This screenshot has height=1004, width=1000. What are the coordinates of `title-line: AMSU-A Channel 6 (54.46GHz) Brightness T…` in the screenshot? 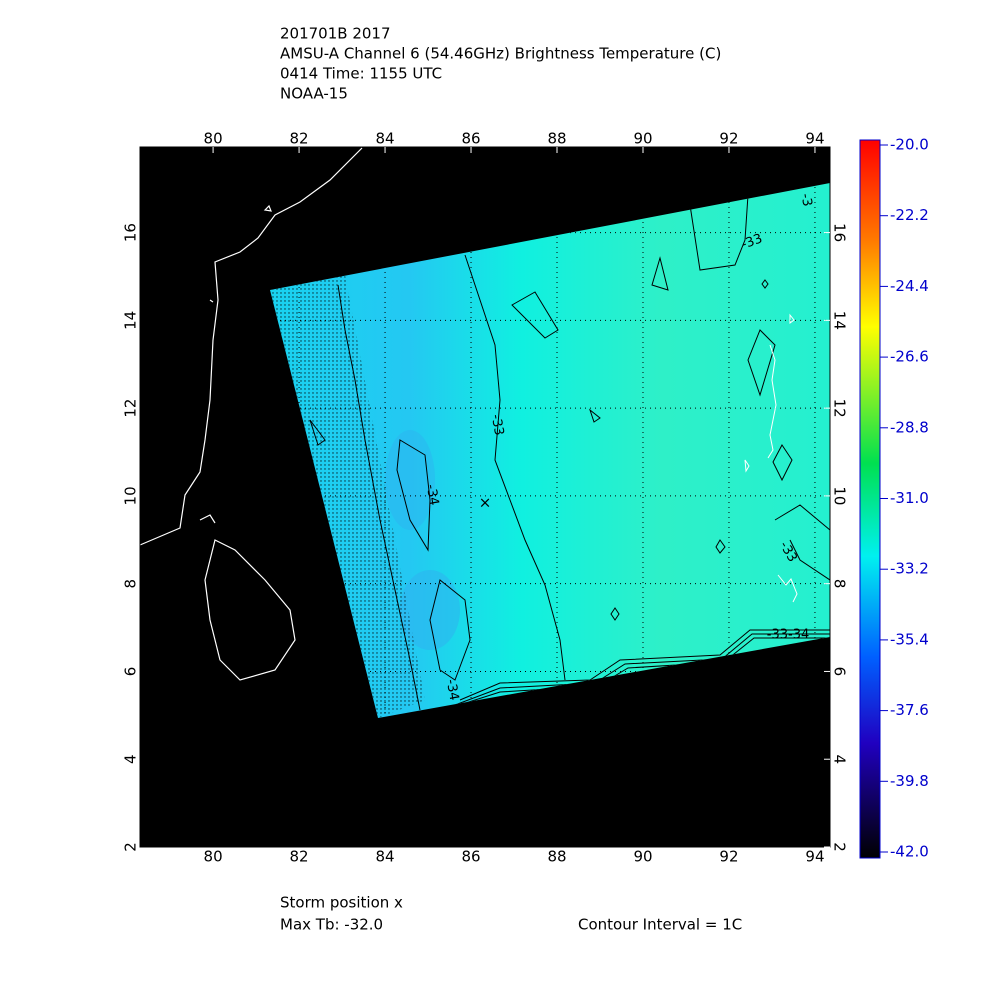 It's located at (500, 54).